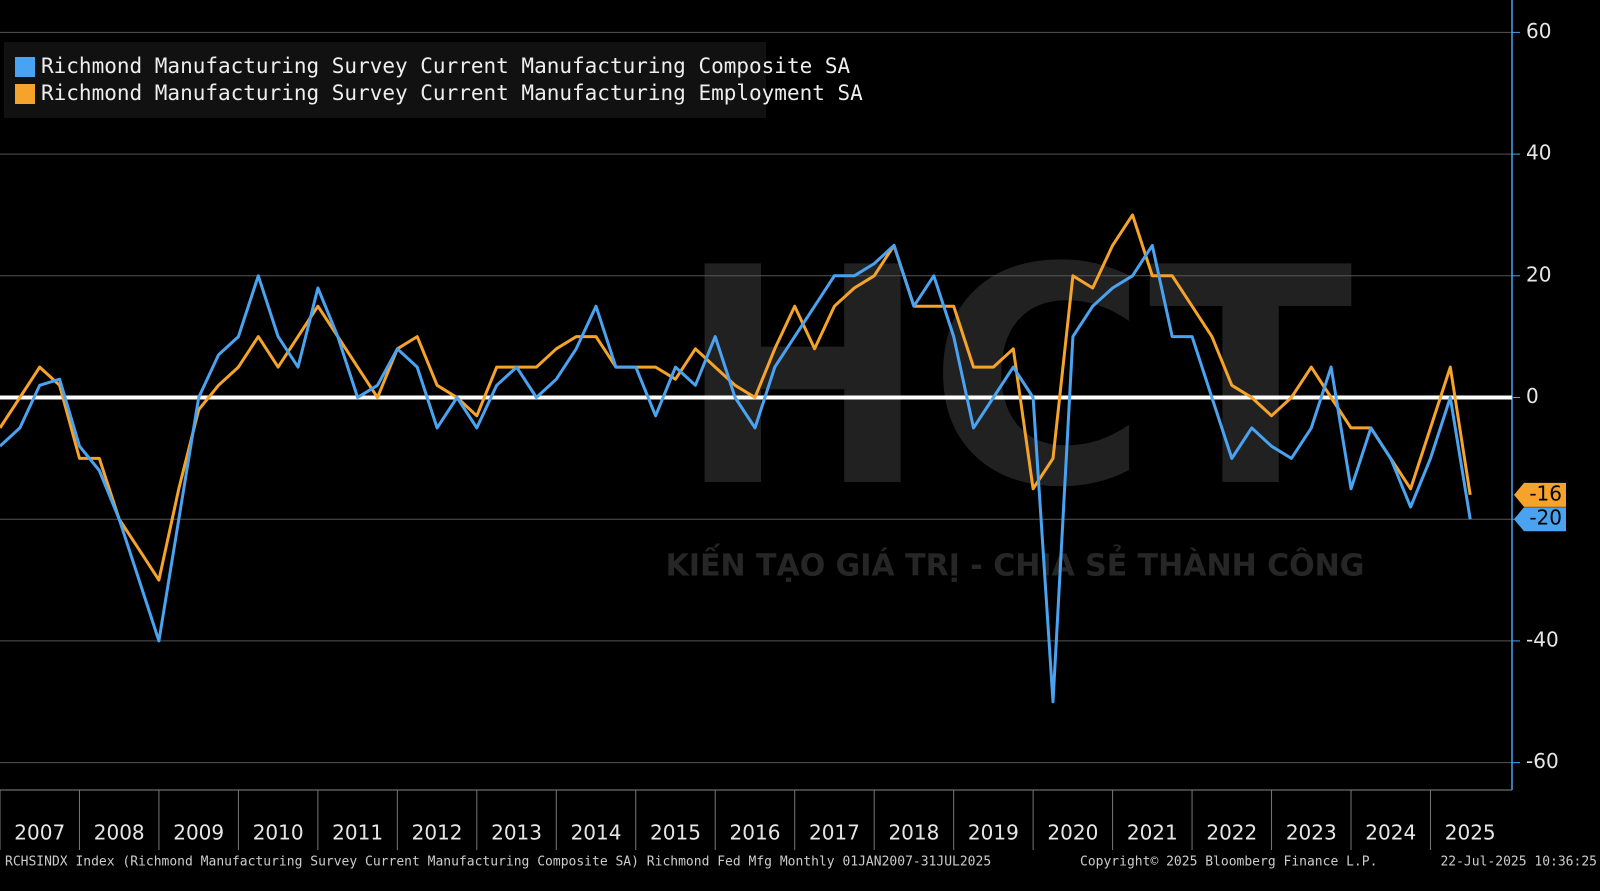 The width and height of the screenshot is (1600, 891). Describe the element at coordinates (1542, 761) in the screenshot. I see `y-tick-label: -60` at that location.